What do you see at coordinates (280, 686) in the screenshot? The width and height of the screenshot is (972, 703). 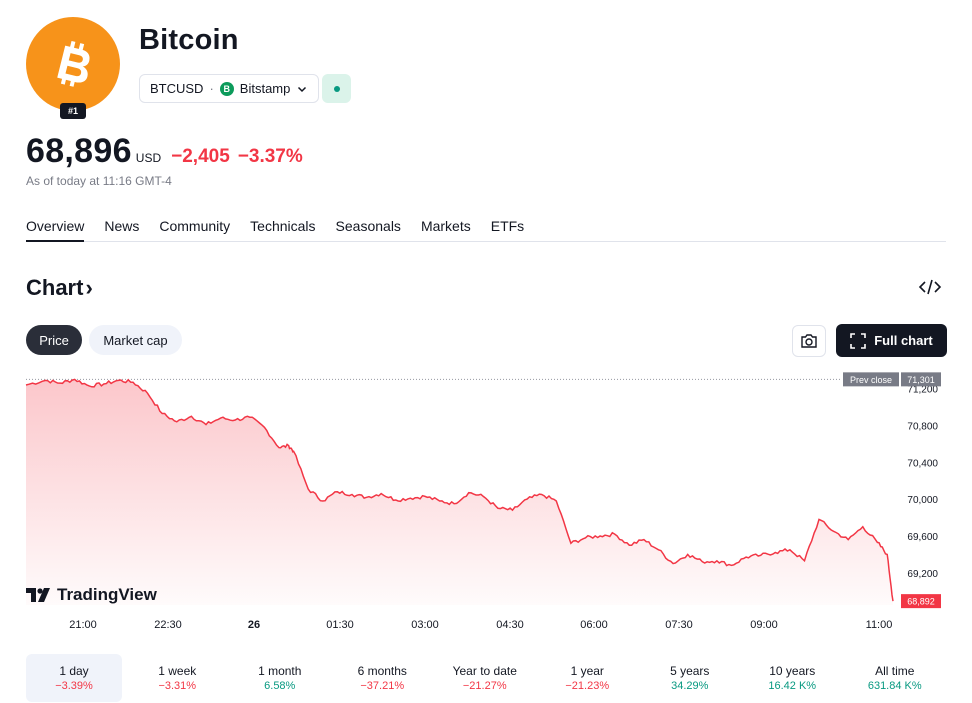 I see `range-change: 6.58%` at bounding box center [280, 686].